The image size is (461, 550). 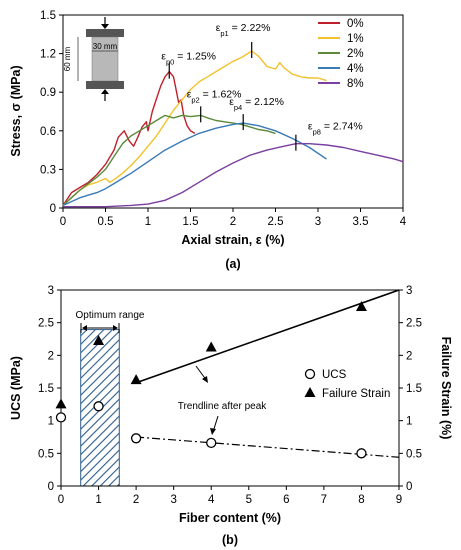 What do you see at coordinates (48, 93) in the screenshot?
I see `y-tick-label-a: 0.9` at bounding box center [48, 93].